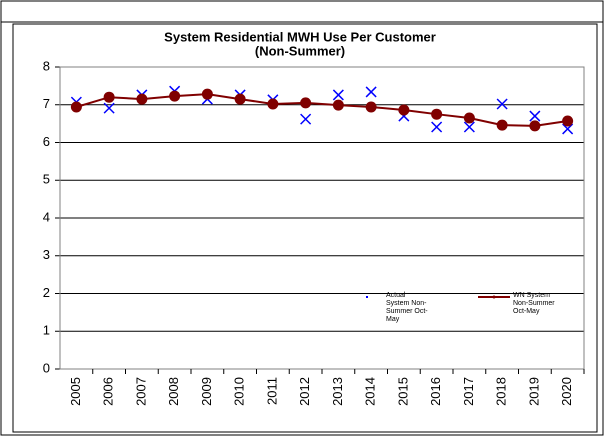  I want to click on x-tick-label: 2008, so click(173, 391).